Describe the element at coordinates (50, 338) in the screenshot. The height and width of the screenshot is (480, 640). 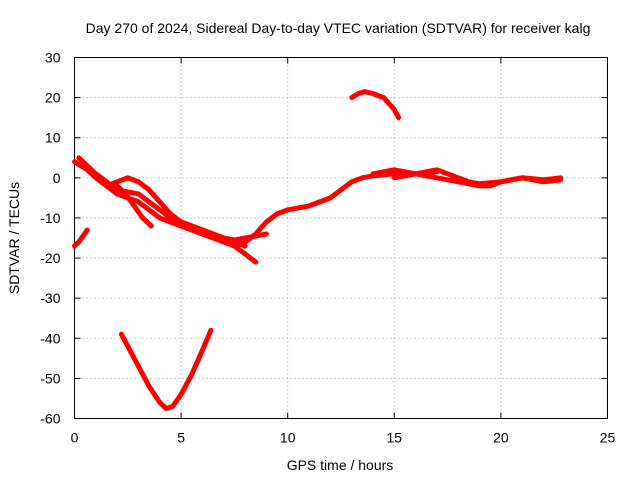
I see `y-tick-label: -40` at that location.